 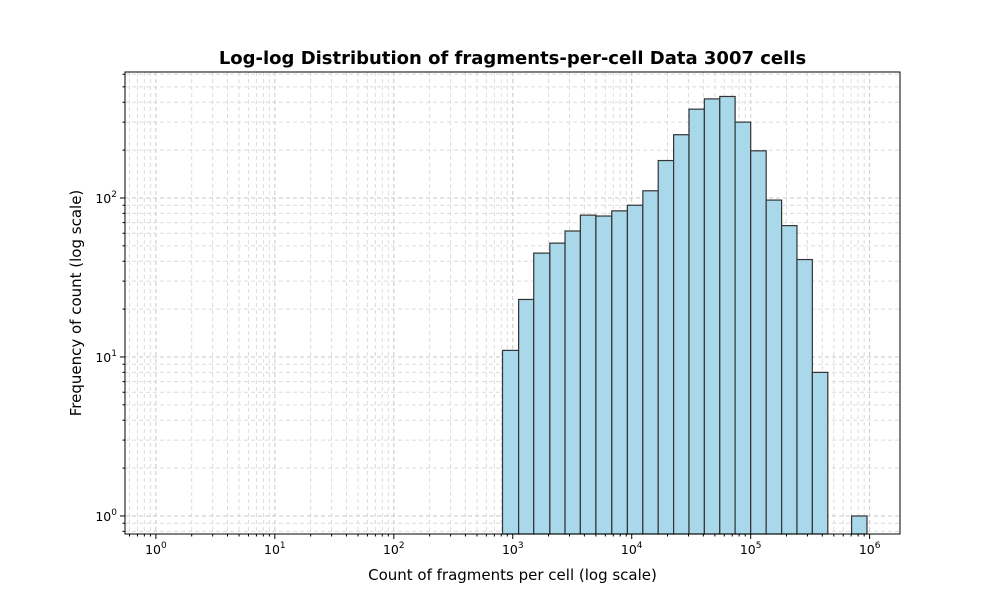 I want to click on x-tick-label: 104, so click(x=632, y=549).